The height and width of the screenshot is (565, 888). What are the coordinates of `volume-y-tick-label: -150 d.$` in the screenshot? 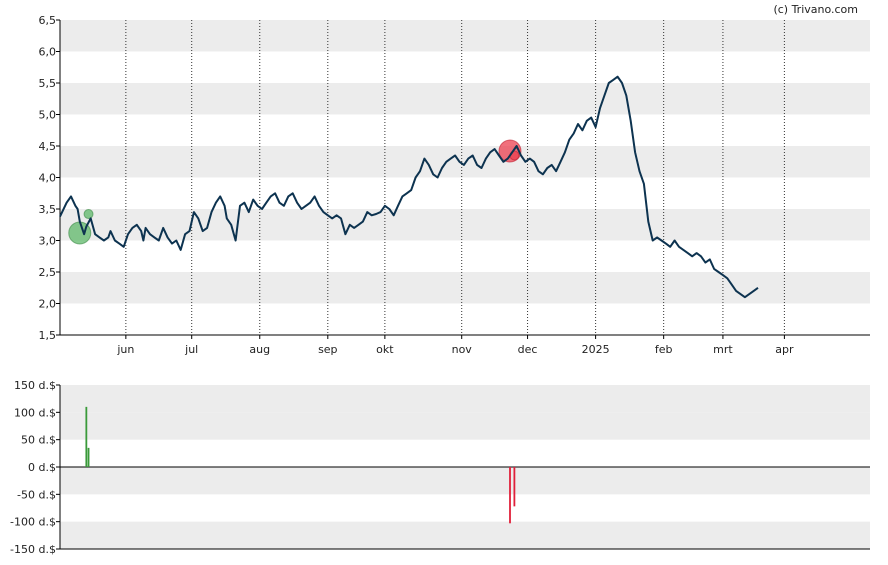 It's located at (33, 549).